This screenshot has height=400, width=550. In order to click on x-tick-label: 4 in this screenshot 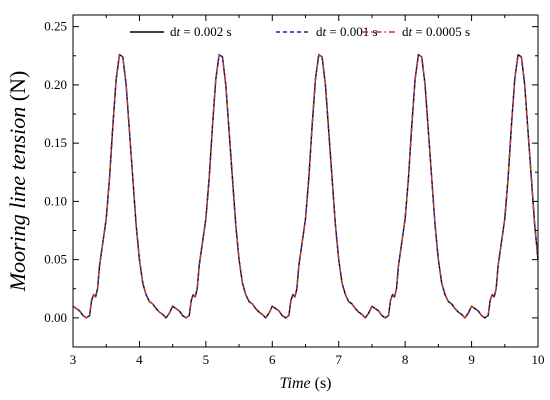, I will do `click(139, 359)`.